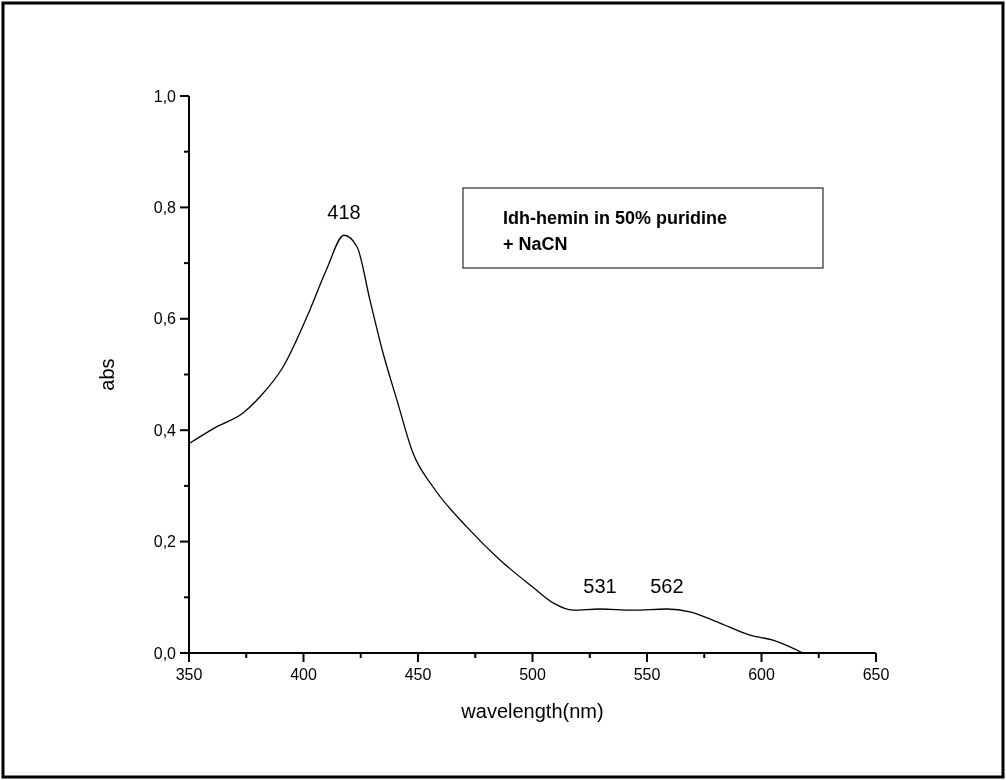 The height and width of the screenshot is (780, 1006). I want to click on x-tick-label: 550, so click(647, 674).